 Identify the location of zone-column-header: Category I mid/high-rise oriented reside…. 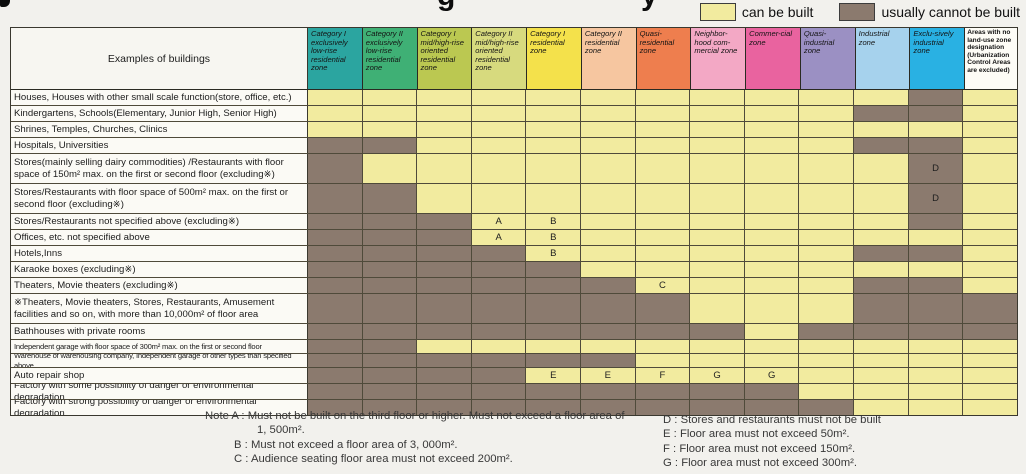
(445, 58).